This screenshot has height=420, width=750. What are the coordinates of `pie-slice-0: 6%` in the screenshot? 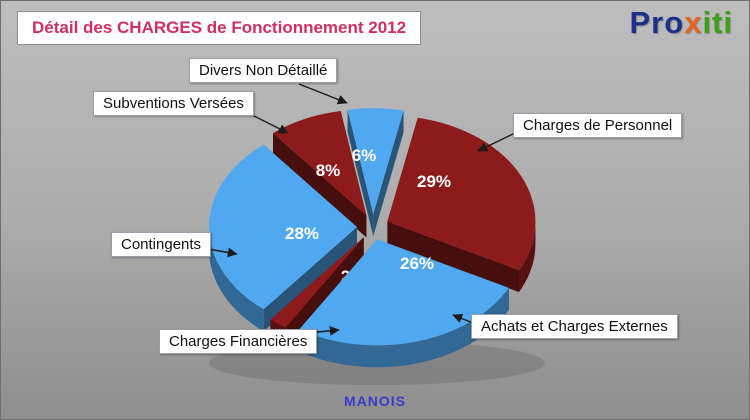 It's located at (375, 172).